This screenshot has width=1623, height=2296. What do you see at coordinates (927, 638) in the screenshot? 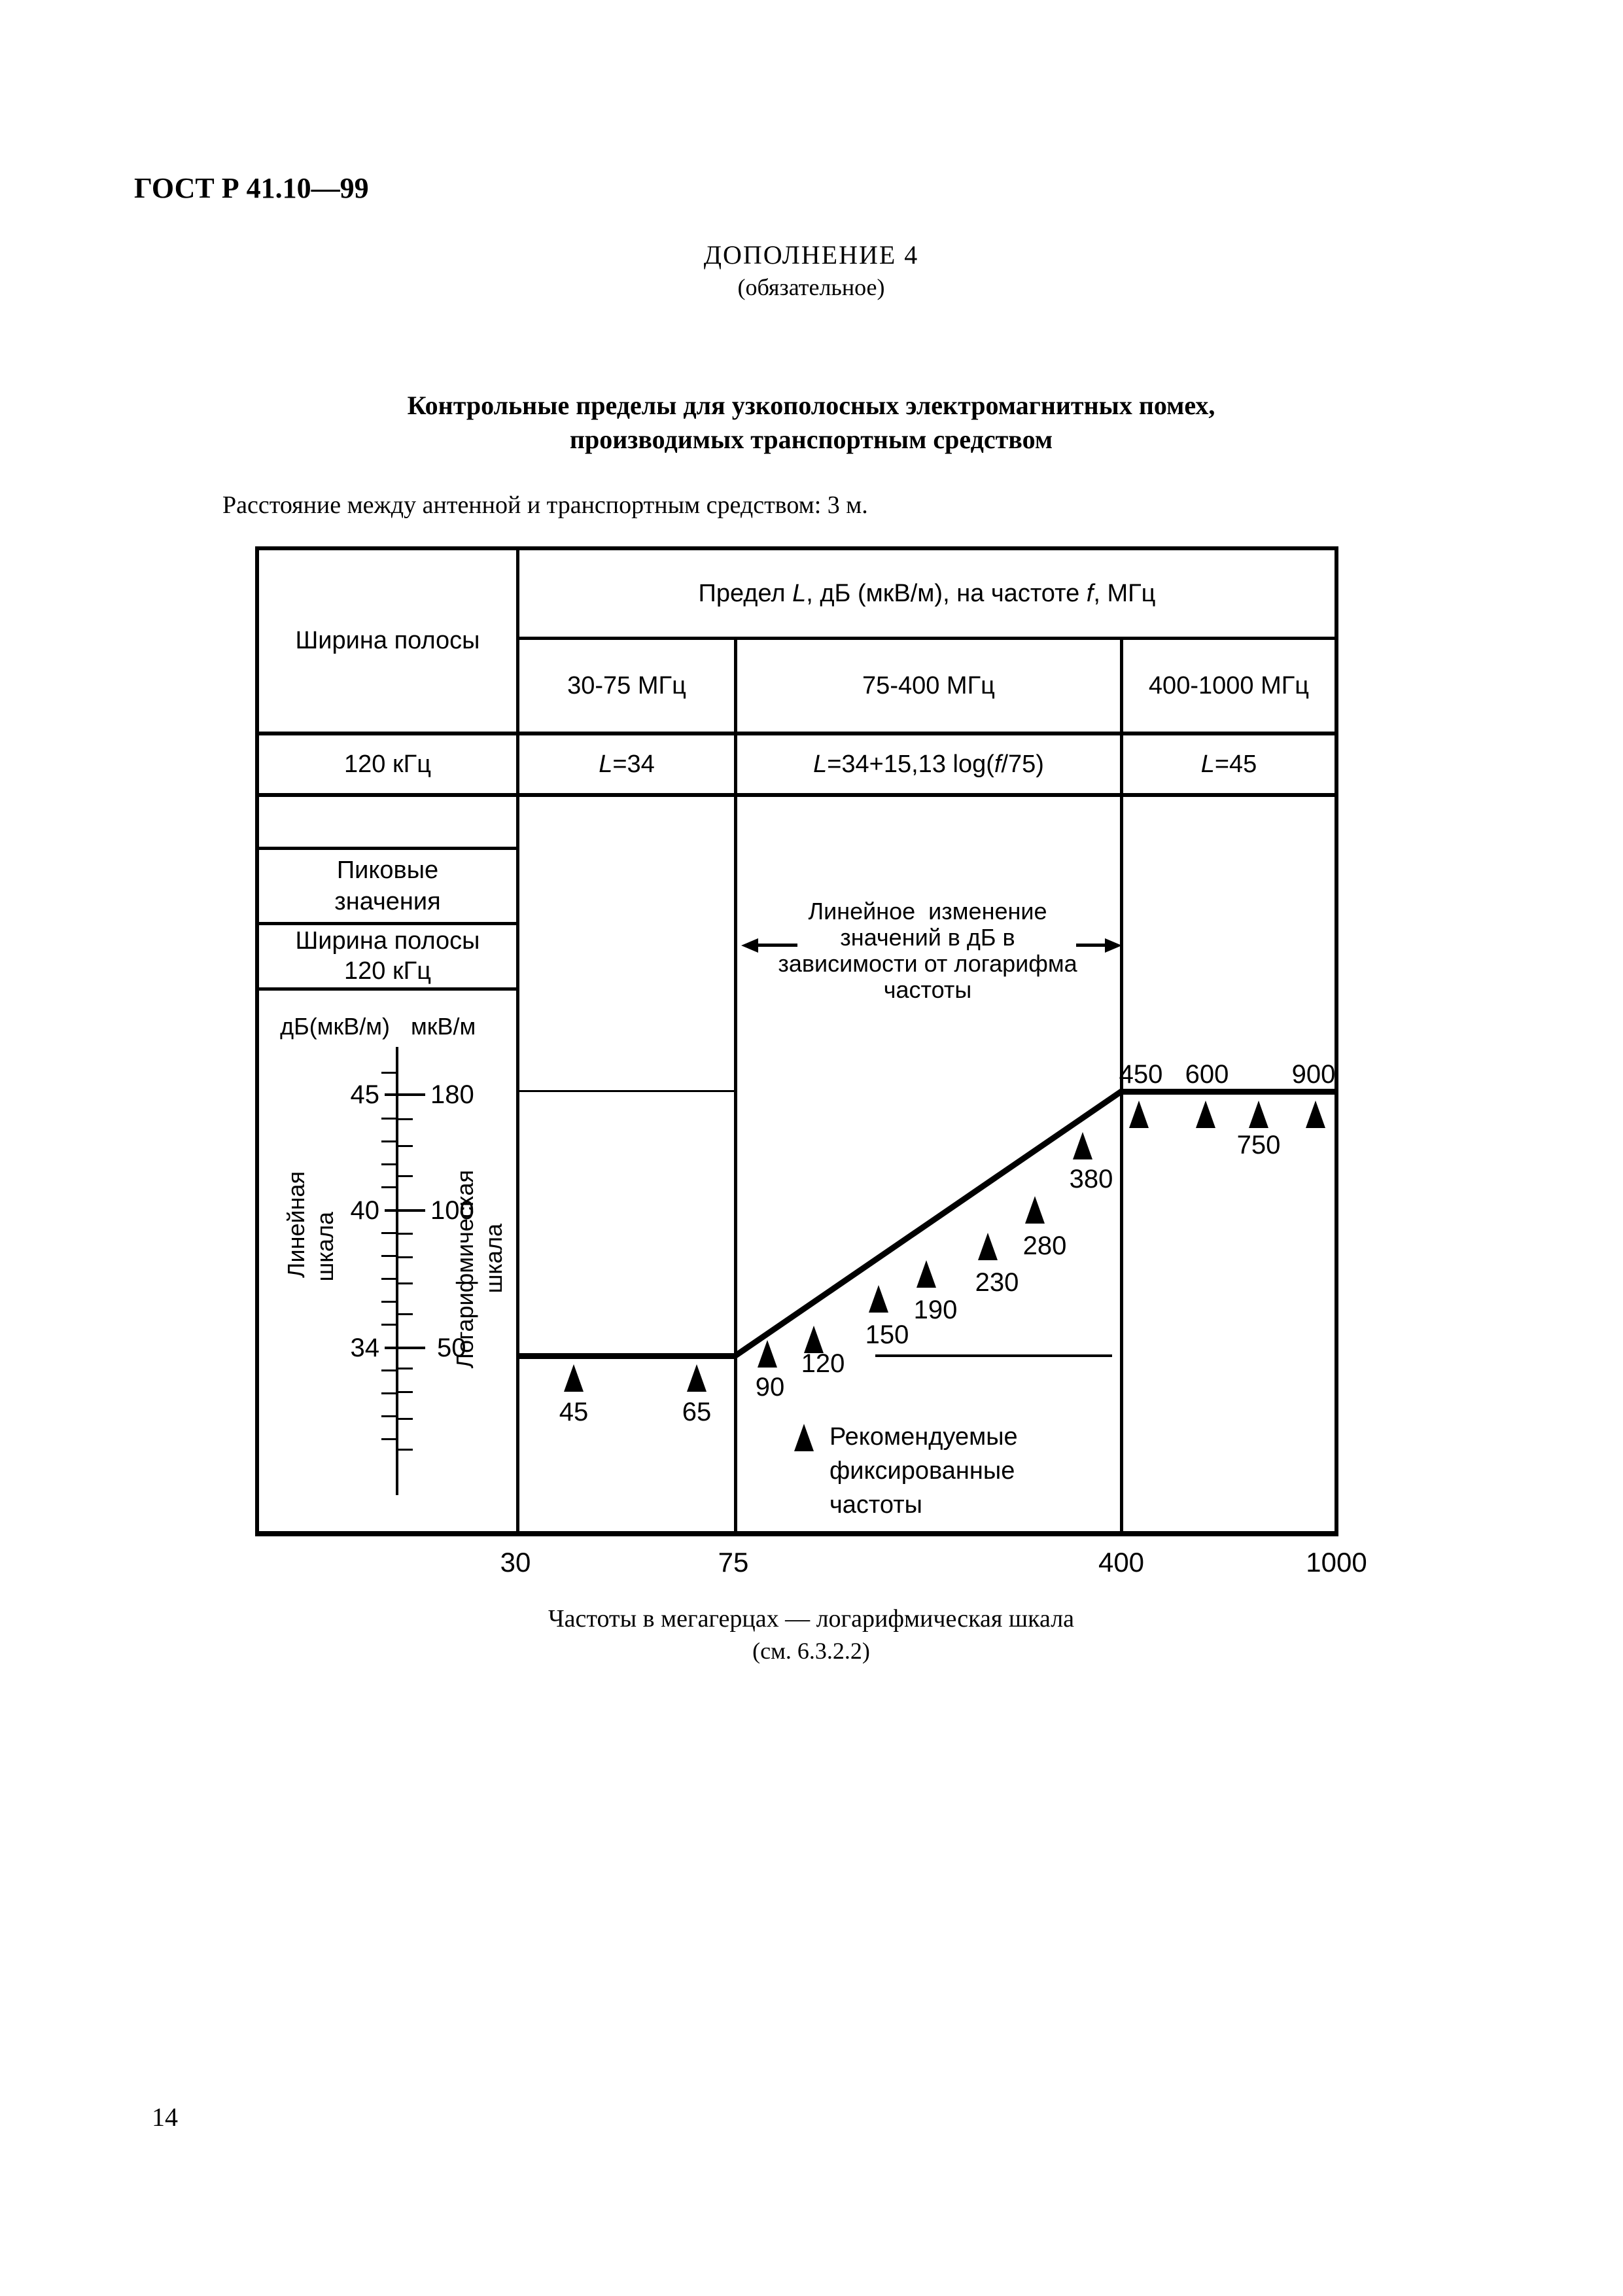
I see `table-line-under-limit-header` at bounding box center [927, 638].